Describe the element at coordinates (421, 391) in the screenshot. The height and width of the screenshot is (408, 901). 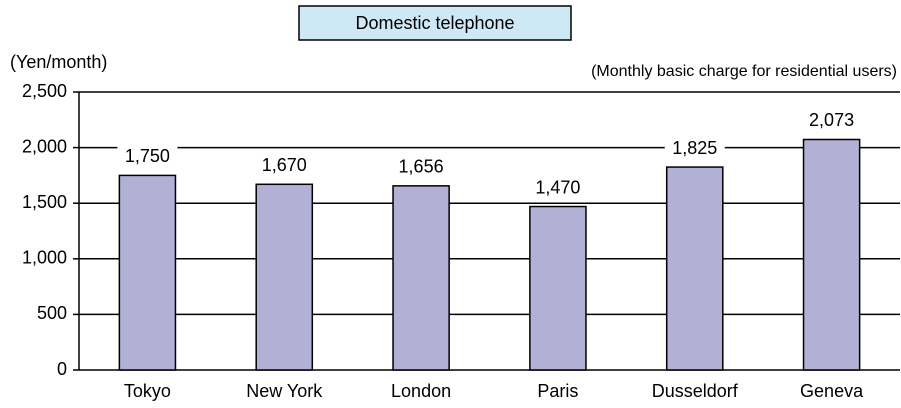
I see `x-tick-label: London` at that location.